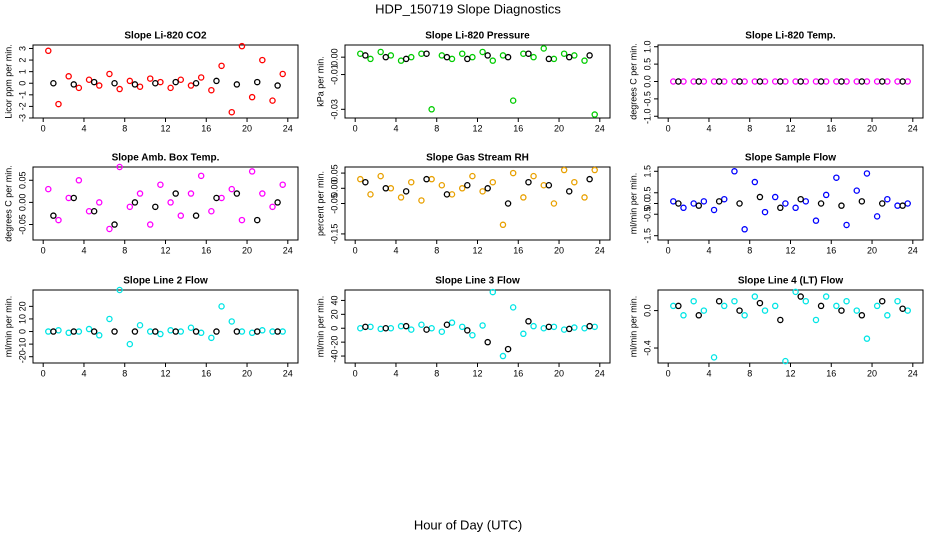 This screenshot has height=540, width=936. Describe the element at coordinates (477, 281) in the screenshot. I see `panel-title: Slope Line 3 Flow` at that location.